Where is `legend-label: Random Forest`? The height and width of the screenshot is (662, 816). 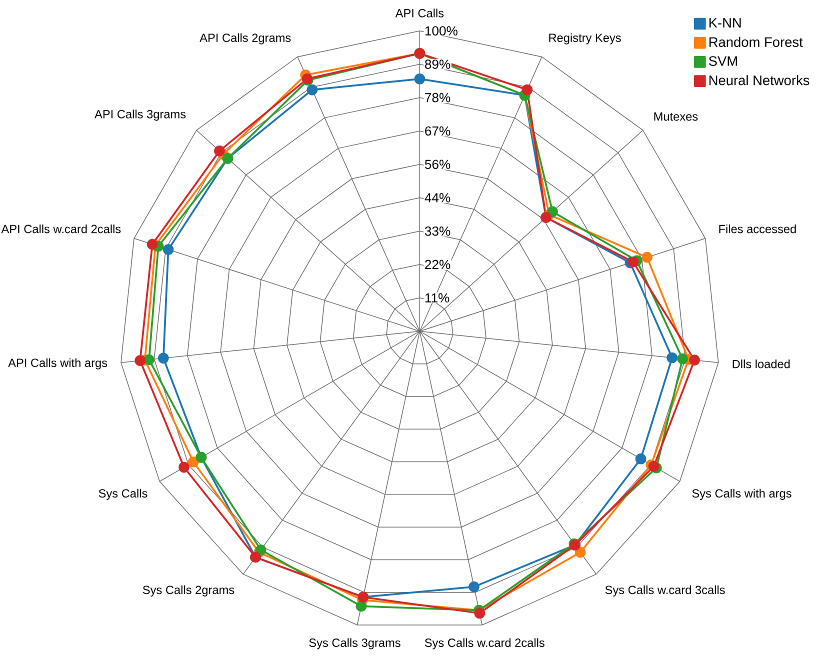
legend-label: Random Forest is located at coordinates (756, 42).